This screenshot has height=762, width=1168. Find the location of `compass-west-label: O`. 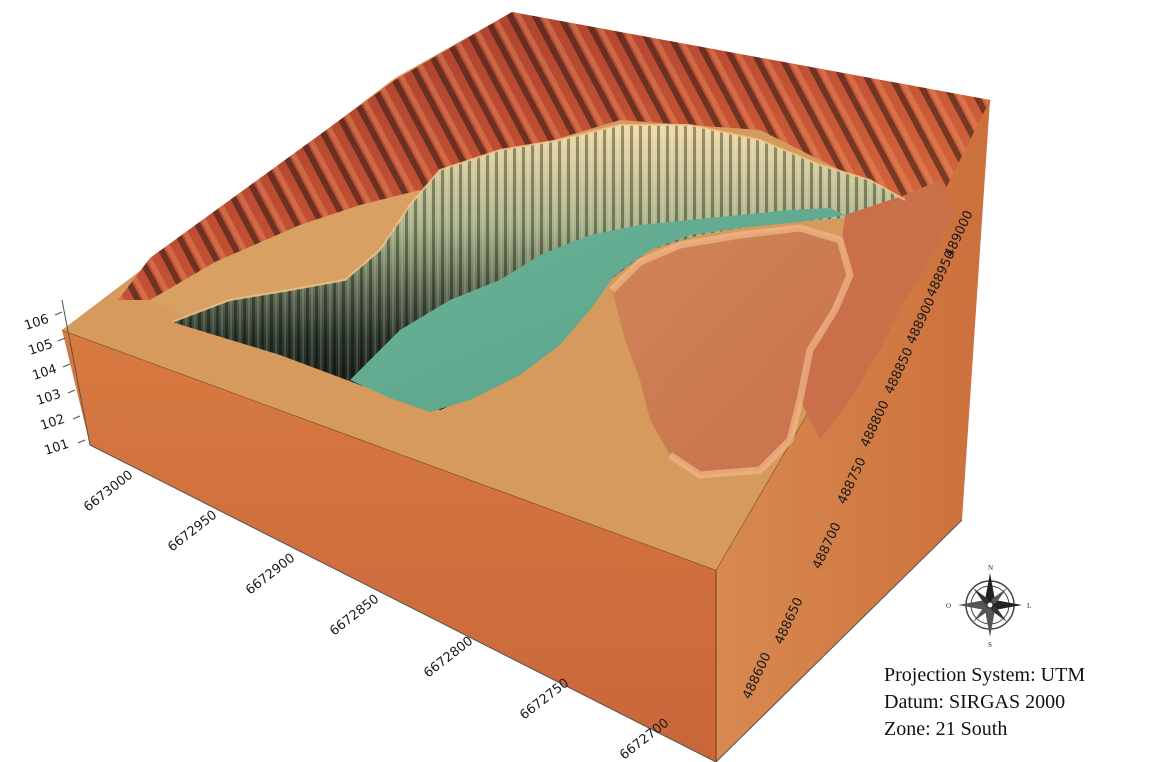

compass-west-label: O is located at coordinates (948, 606).